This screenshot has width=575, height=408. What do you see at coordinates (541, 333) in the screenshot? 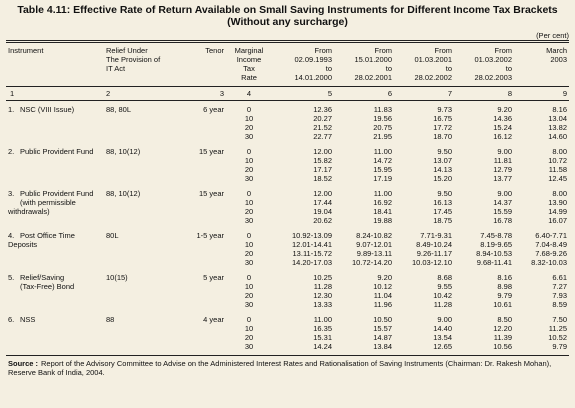
I see `value-cell: 7.50 11.25 10.52 9.79` at bounding box center [541, 333].